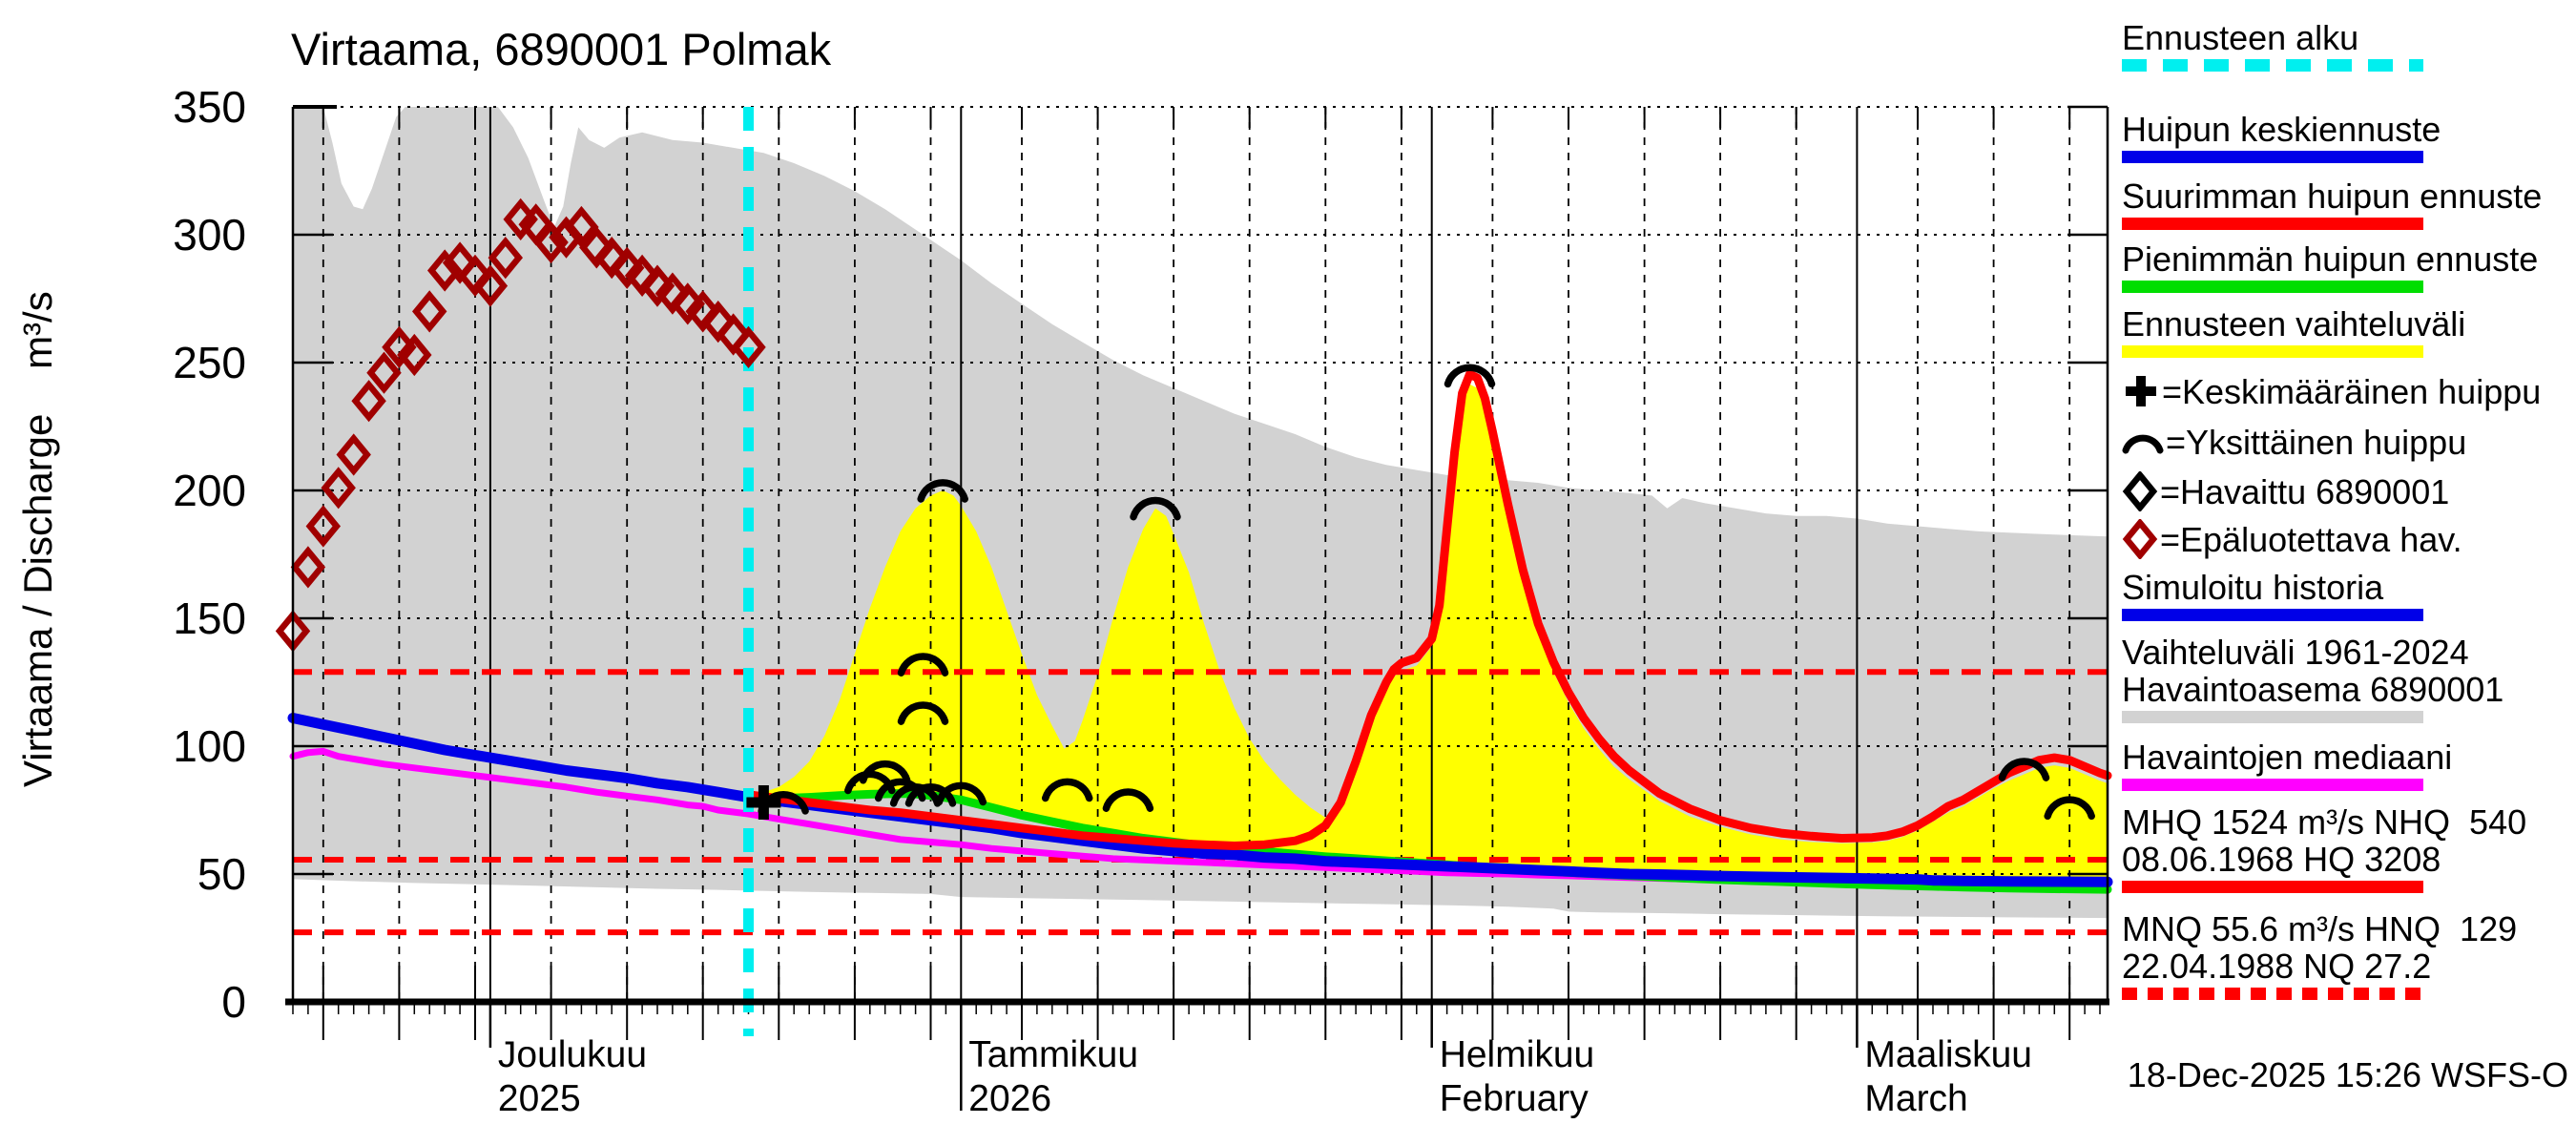 This screenshot has height=1145, width=2576. I want to click on legend-item-observed: =Havaittu 6890001, so click(2346, 491).